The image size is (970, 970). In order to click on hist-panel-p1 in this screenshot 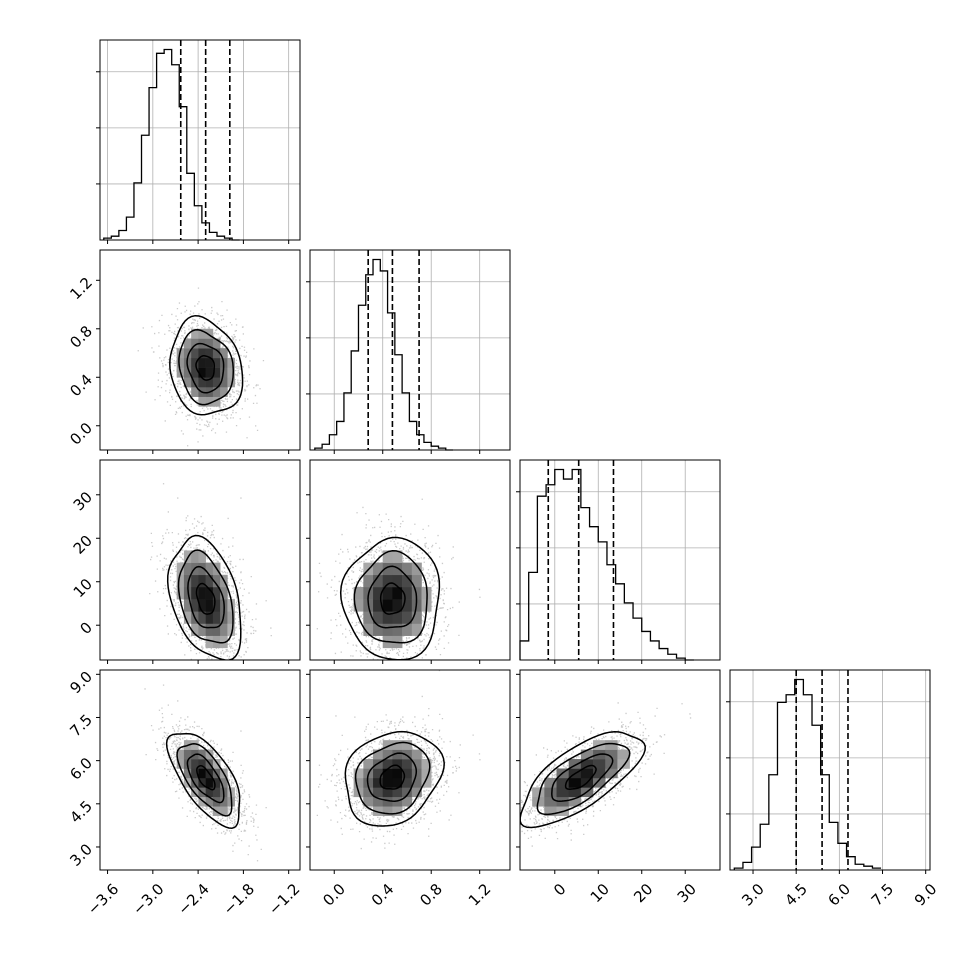, I will do `click(408, 351)`.